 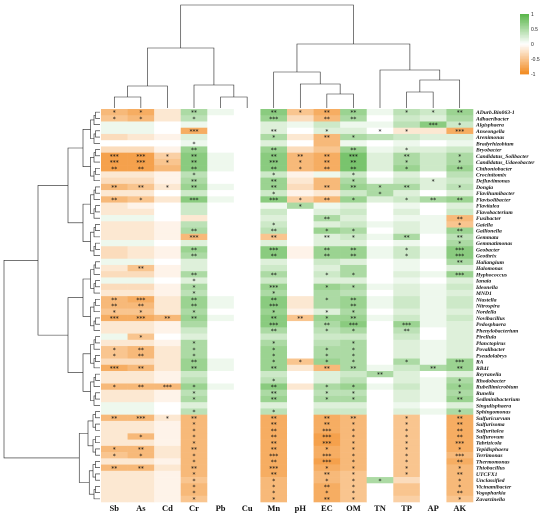 I want to click on row-label: Phenylobacterium, so click(x=497, y=331).